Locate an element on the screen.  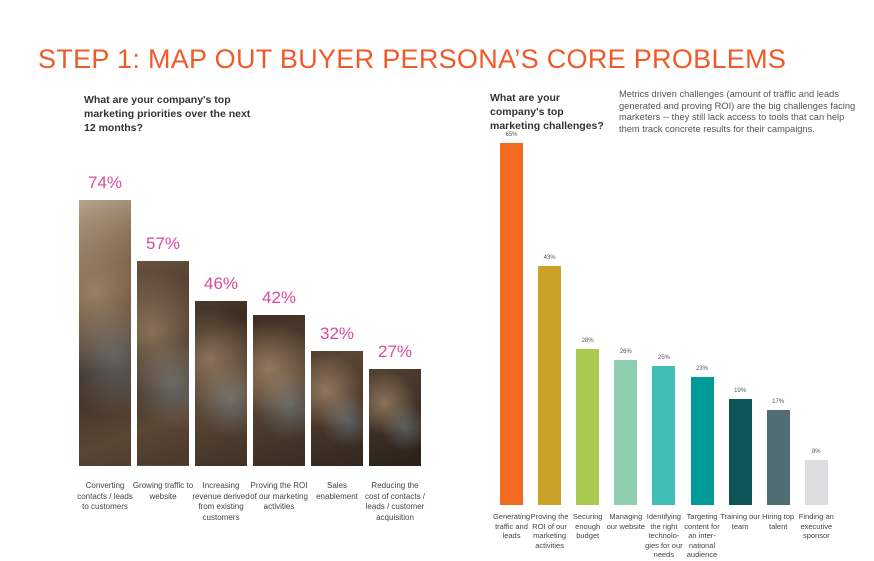
category-label: Managing our website is located at coordinates (625, 521).